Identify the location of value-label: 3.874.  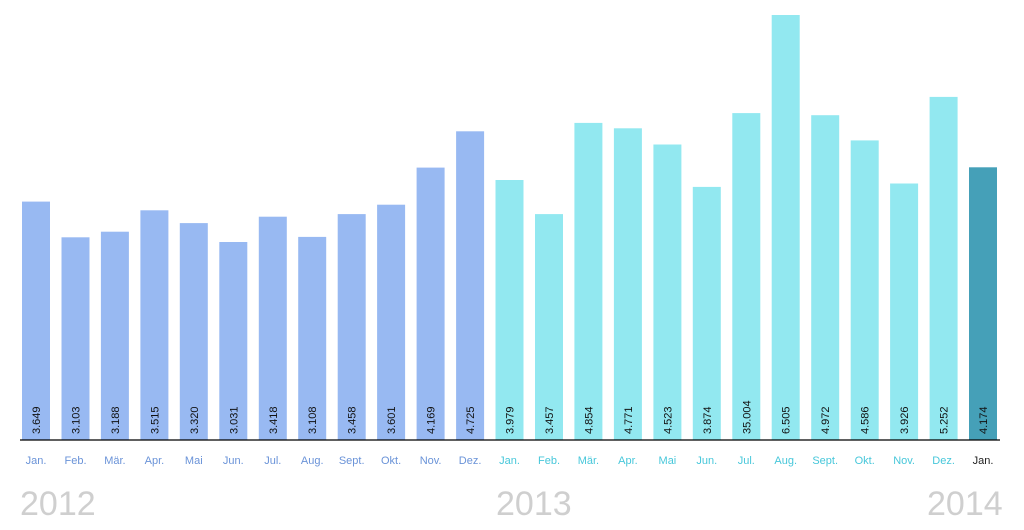
(708, 420).